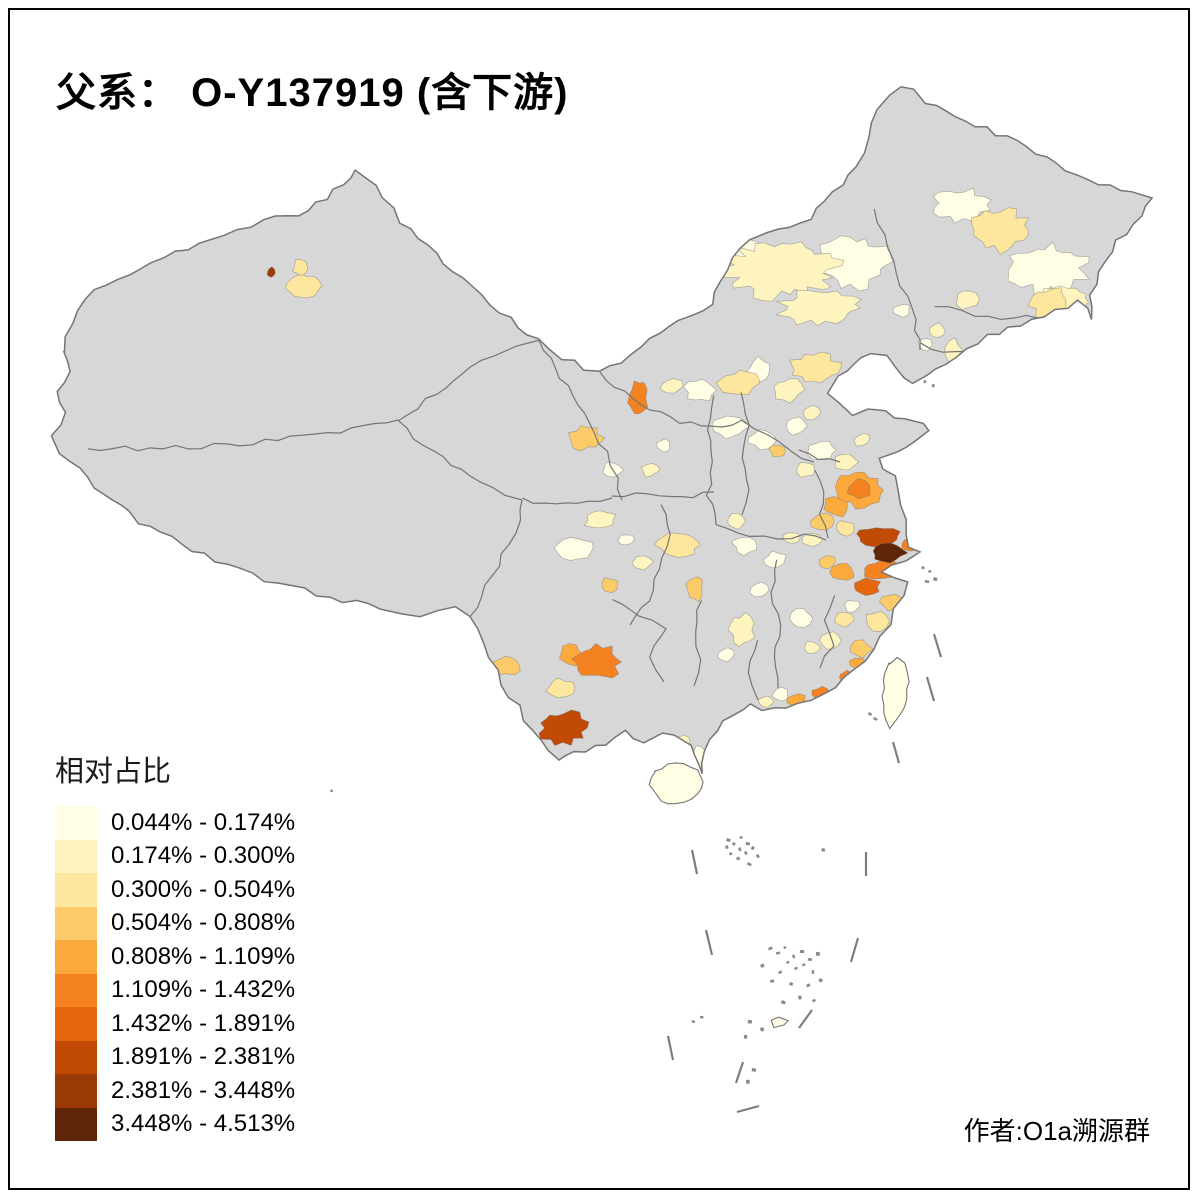 Image resolution: width=1200 pixels, height=1200 pixels. I want to click on legend-title: 相对占比, so click(113, 772).